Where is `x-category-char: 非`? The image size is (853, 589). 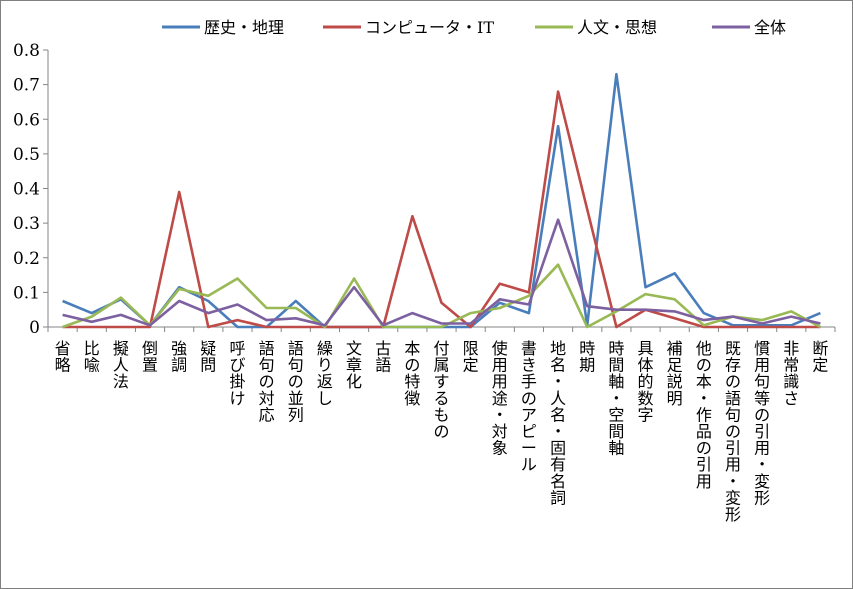 x-category-char: 非 is located at coordinates (791, 348).